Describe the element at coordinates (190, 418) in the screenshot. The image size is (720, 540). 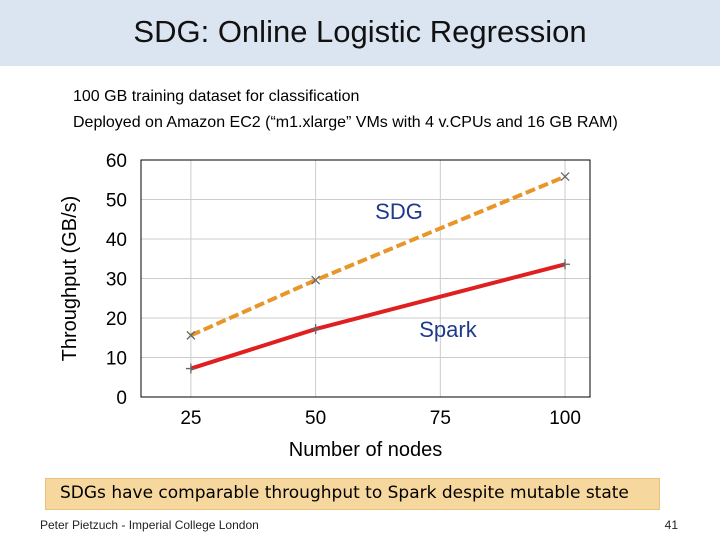
I see `x-tick-label: 25` at that location.